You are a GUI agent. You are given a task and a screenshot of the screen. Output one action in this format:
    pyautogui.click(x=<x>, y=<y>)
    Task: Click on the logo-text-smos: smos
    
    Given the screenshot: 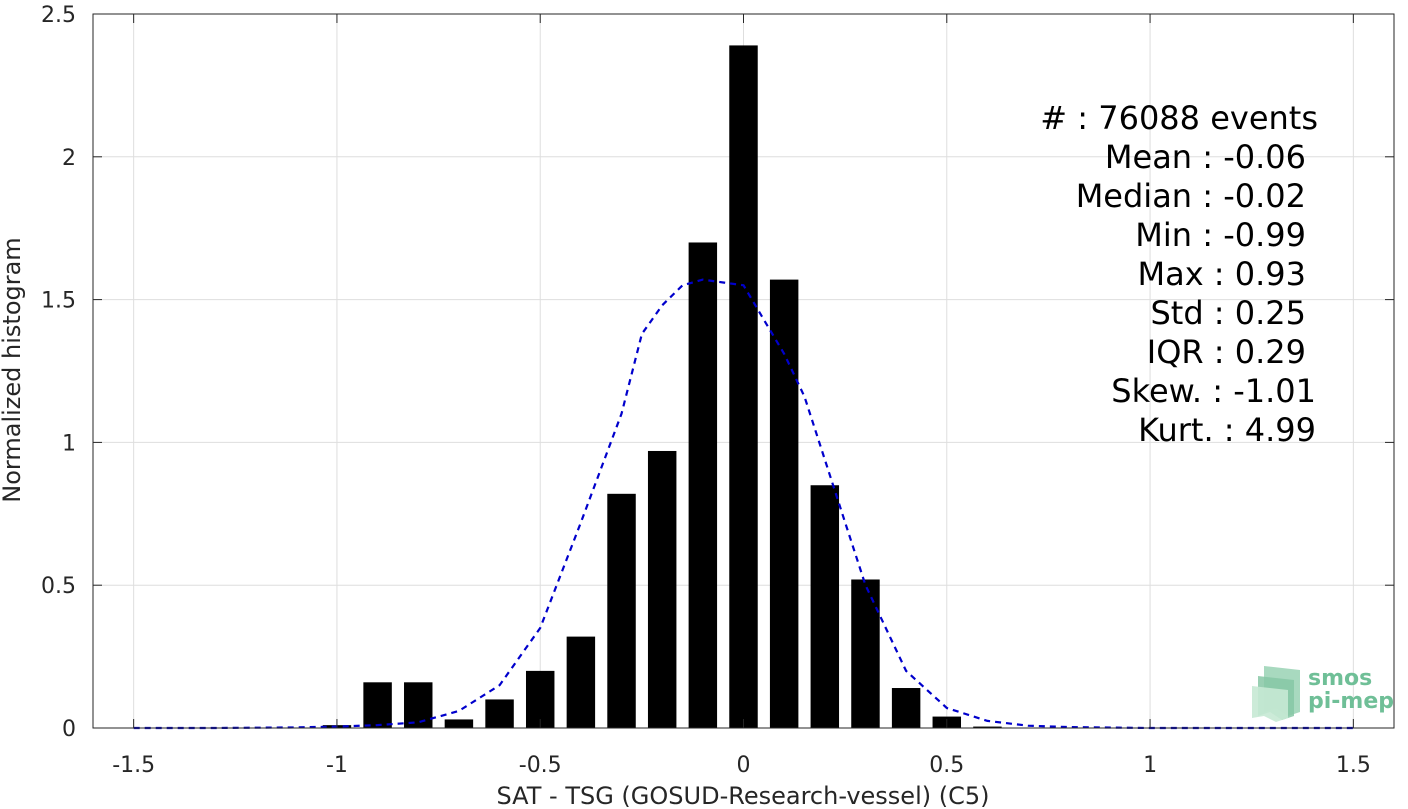 What is the action you would take?
    pyautogui.click(x=1340, y=678)
    